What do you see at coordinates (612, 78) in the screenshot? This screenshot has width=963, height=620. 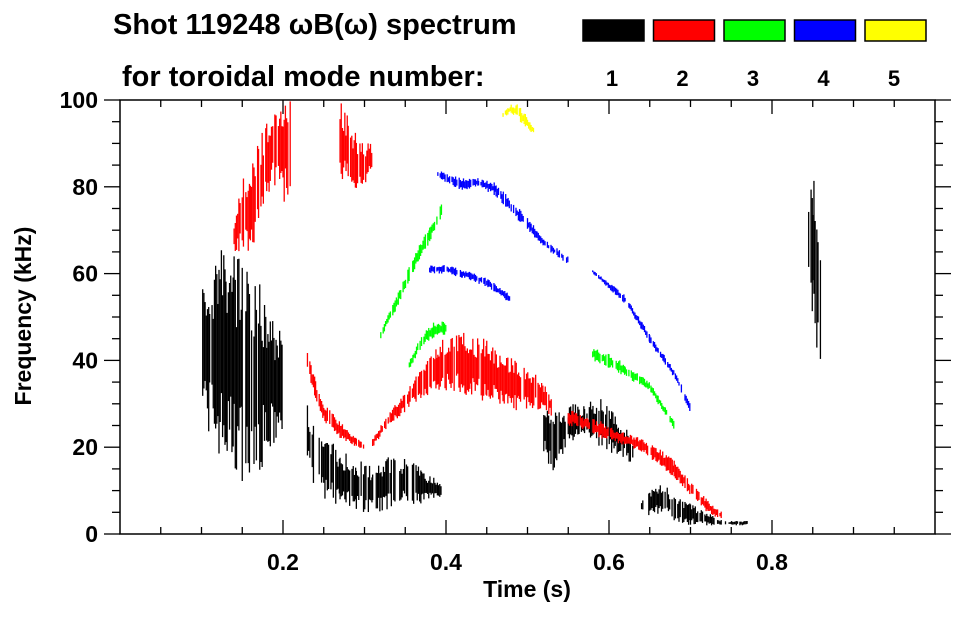 I see `legend-label-mode-1: 1` at bounding box center [612, 78].